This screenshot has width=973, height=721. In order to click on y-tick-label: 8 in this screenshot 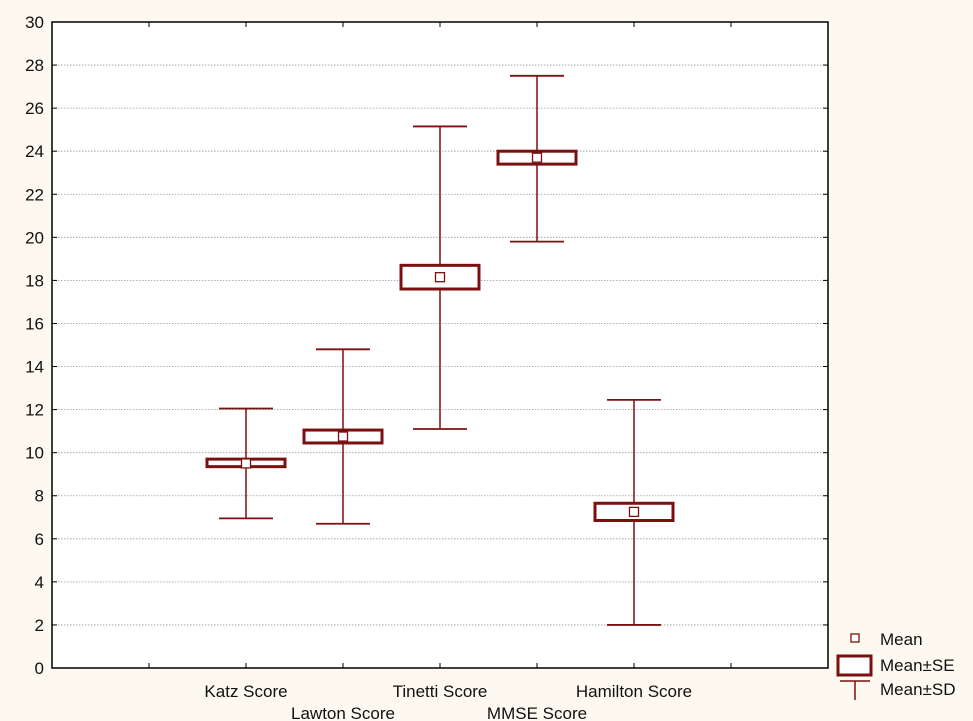, I will do `click(39, 496)`.